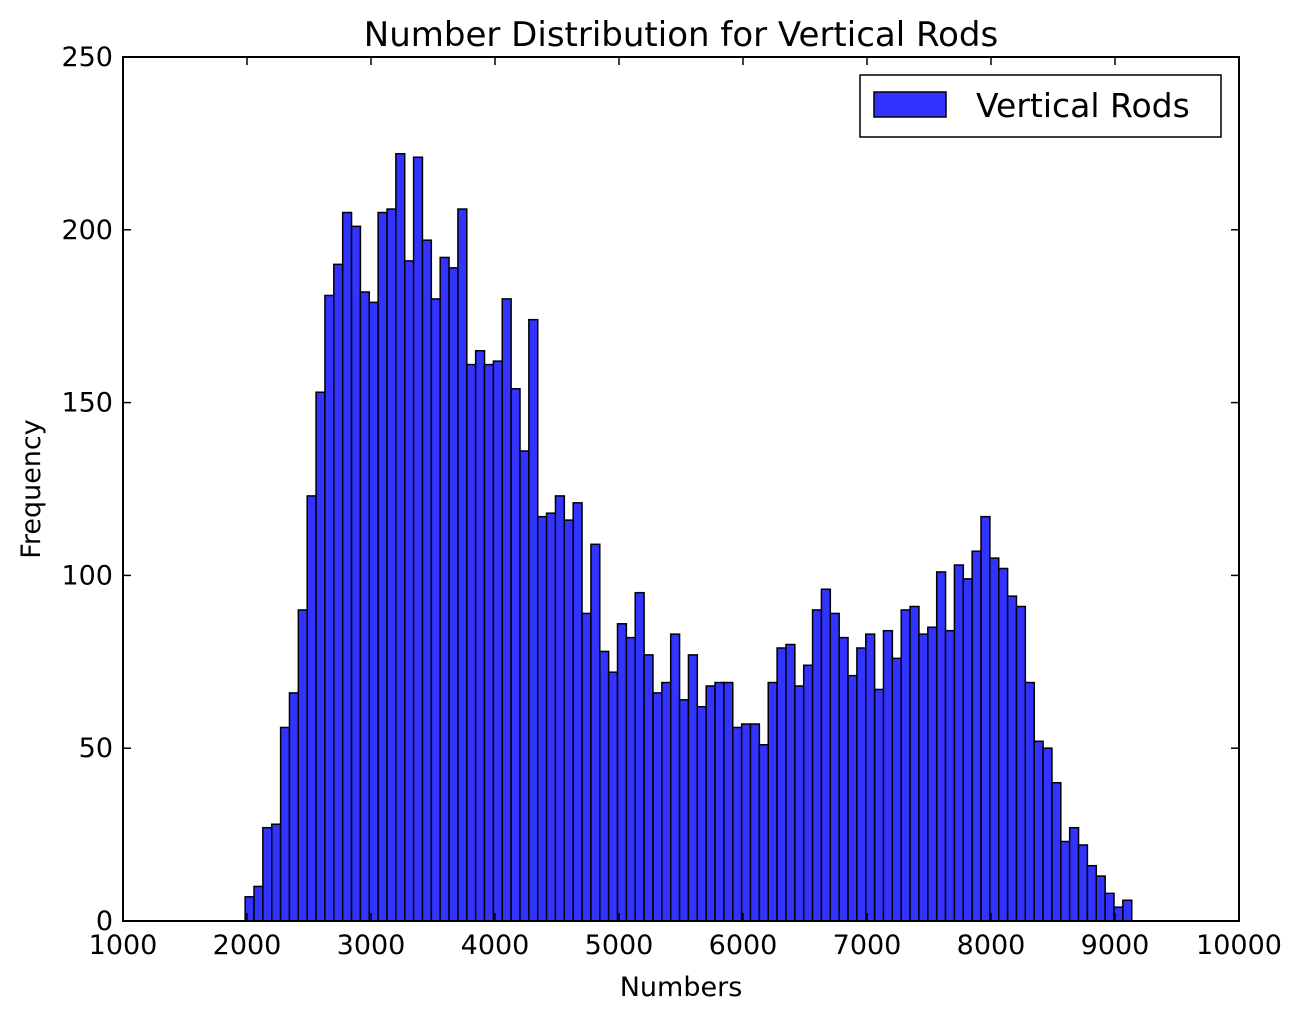 This screenshot has height=1019, width=1301. I want to click on x-tick-label: 5000, so click(619, 945).